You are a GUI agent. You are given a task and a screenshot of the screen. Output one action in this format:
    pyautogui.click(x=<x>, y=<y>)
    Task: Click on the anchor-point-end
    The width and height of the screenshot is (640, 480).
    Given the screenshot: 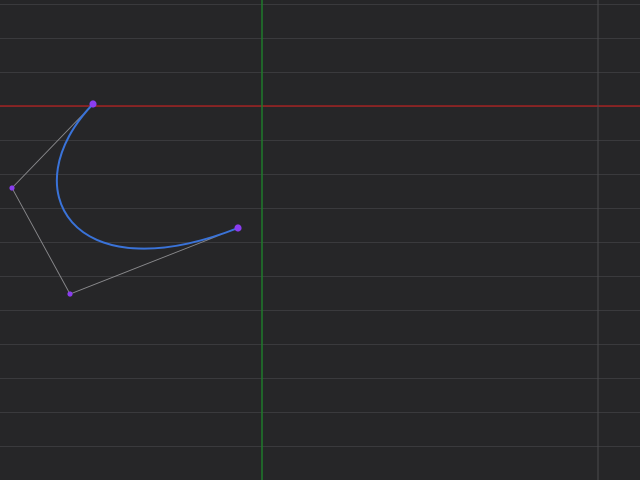 What is the action you would take?
    pyautogui.click(x=238, y=228)
    